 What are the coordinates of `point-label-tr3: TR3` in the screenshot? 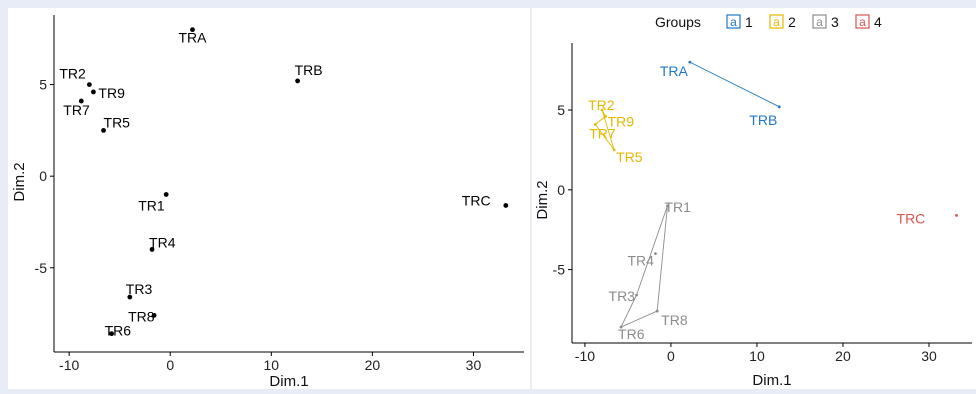 It's located at (139, 289).